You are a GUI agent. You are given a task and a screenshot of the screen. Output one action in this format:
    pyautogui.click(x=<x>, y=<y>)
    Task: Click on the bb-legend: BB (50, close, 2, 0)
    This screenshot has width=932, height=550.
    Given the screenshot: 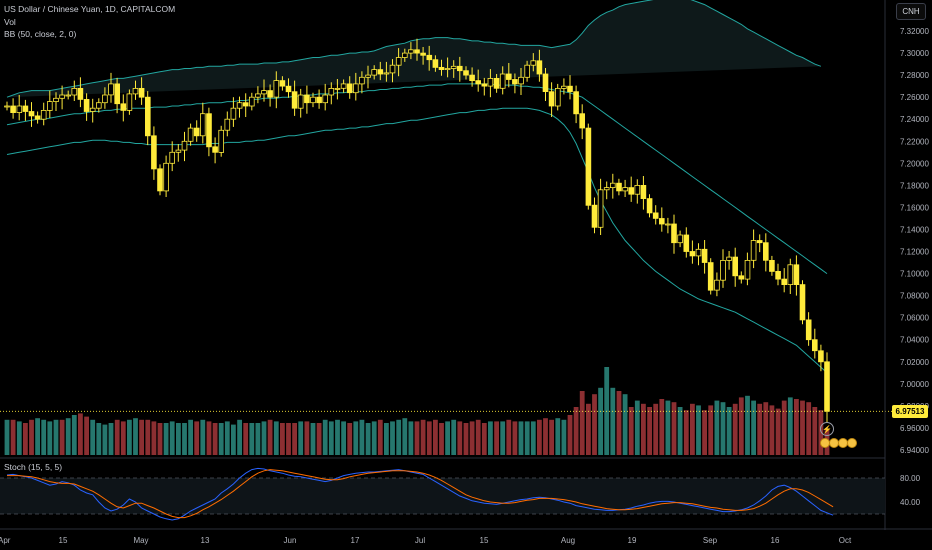 What is the action you would take?
    pyautogui.click(x=40, y=34)
    